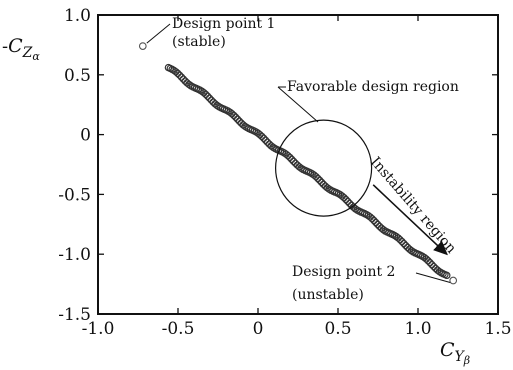 This screenshot has height=370, width=513. I want to click on y-tick-label: 0.5, so click(77, 76).